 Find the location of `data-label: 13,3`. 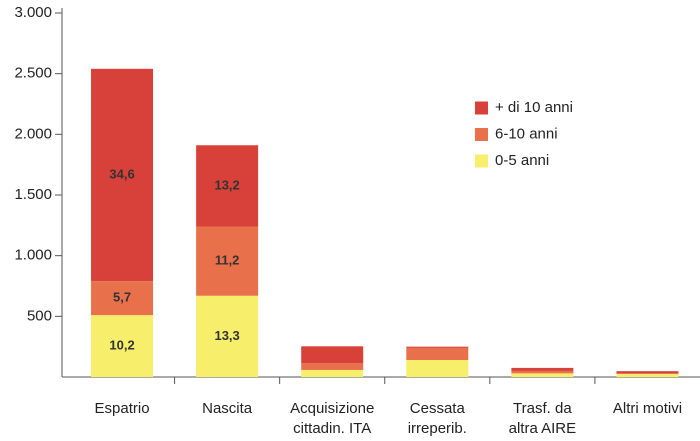

data-label: 13,3 is located at coordinates (226, 335).